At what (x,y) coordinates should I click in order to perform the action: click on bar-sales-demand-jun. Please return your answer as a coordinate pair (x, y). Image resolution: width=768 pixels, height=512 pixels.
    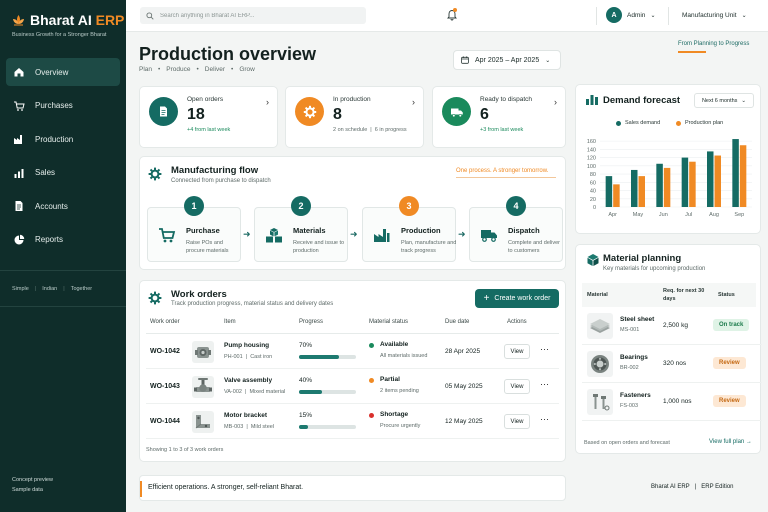
    Looking at the image, I should click on (659, 185).